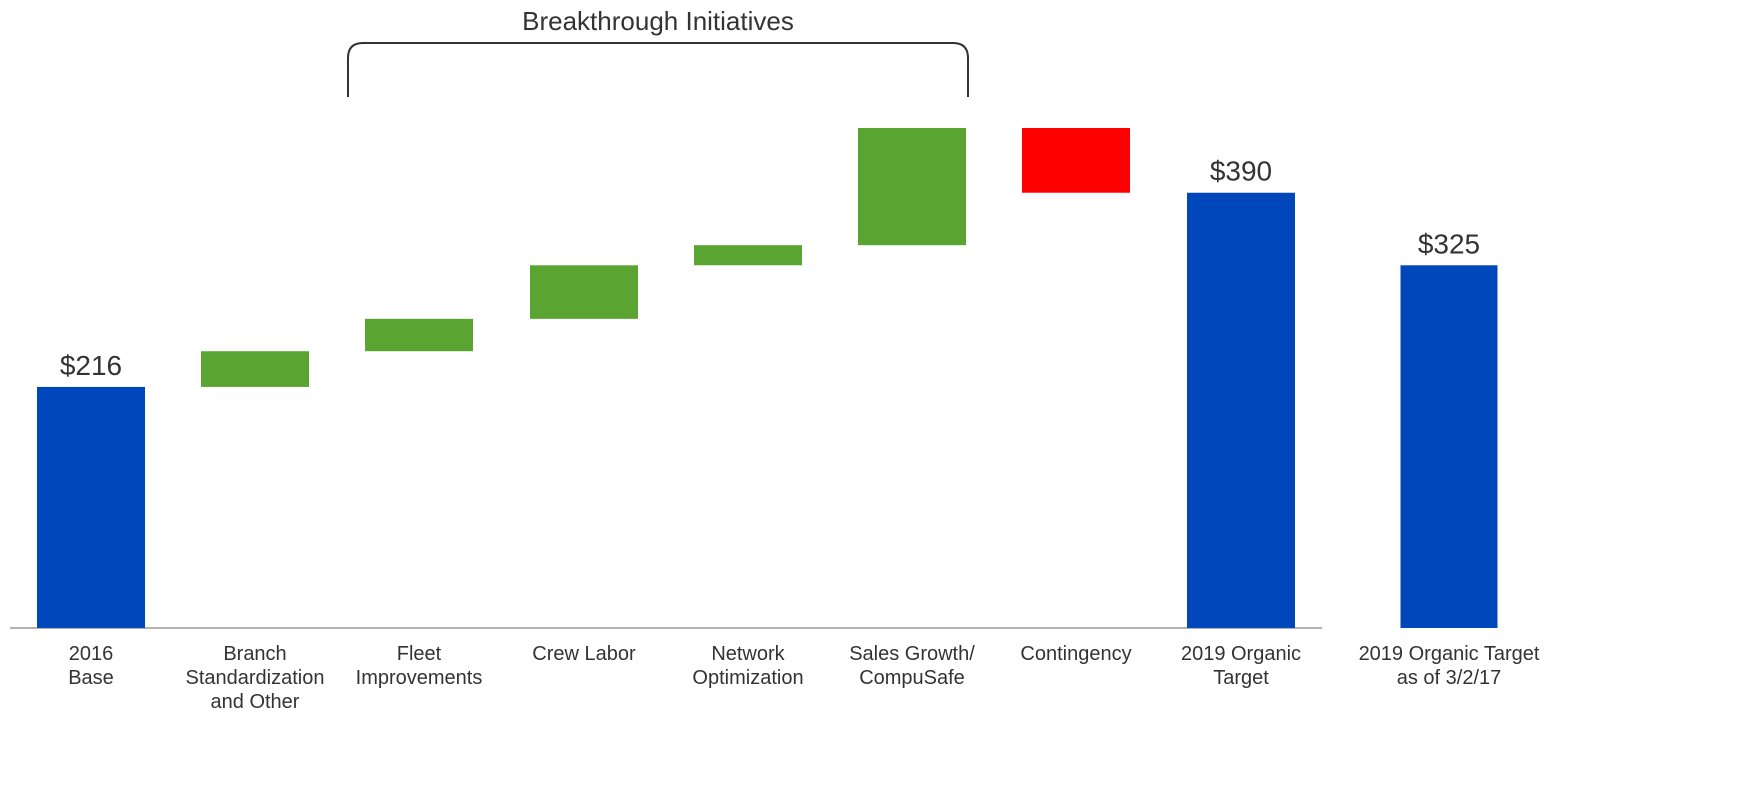 This screenshot has width=1763, height=802. What do you see at coordinates (1241, 171) in the screenshot?
I see `value-label: $390` at bounding box center [1241, 171].